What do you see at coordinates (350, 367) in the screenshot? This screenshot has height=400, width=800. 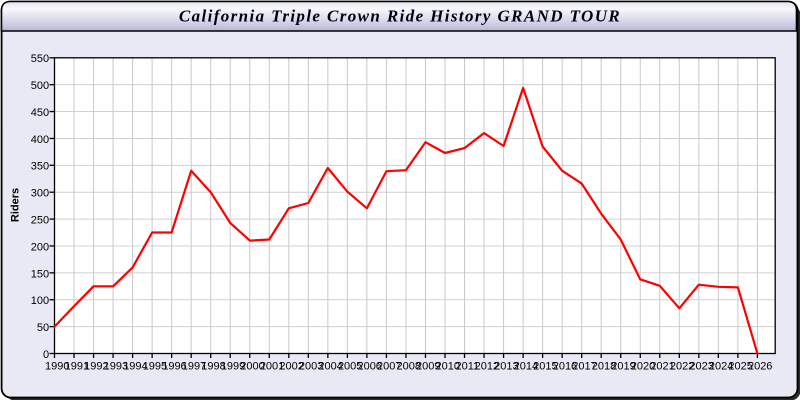 I see `svg-text: 2005` at bounding box center [350, 367].